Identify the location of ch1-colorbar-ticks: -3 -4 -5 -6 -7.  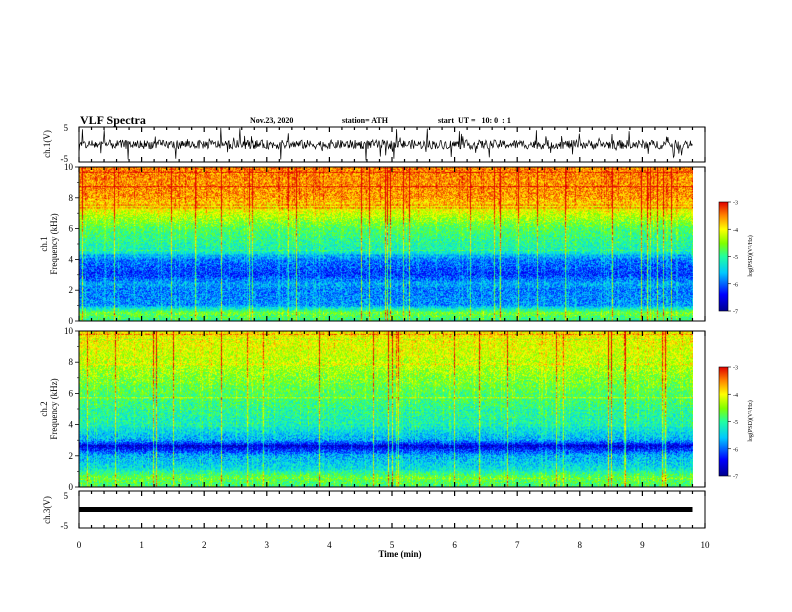
(733, 258).